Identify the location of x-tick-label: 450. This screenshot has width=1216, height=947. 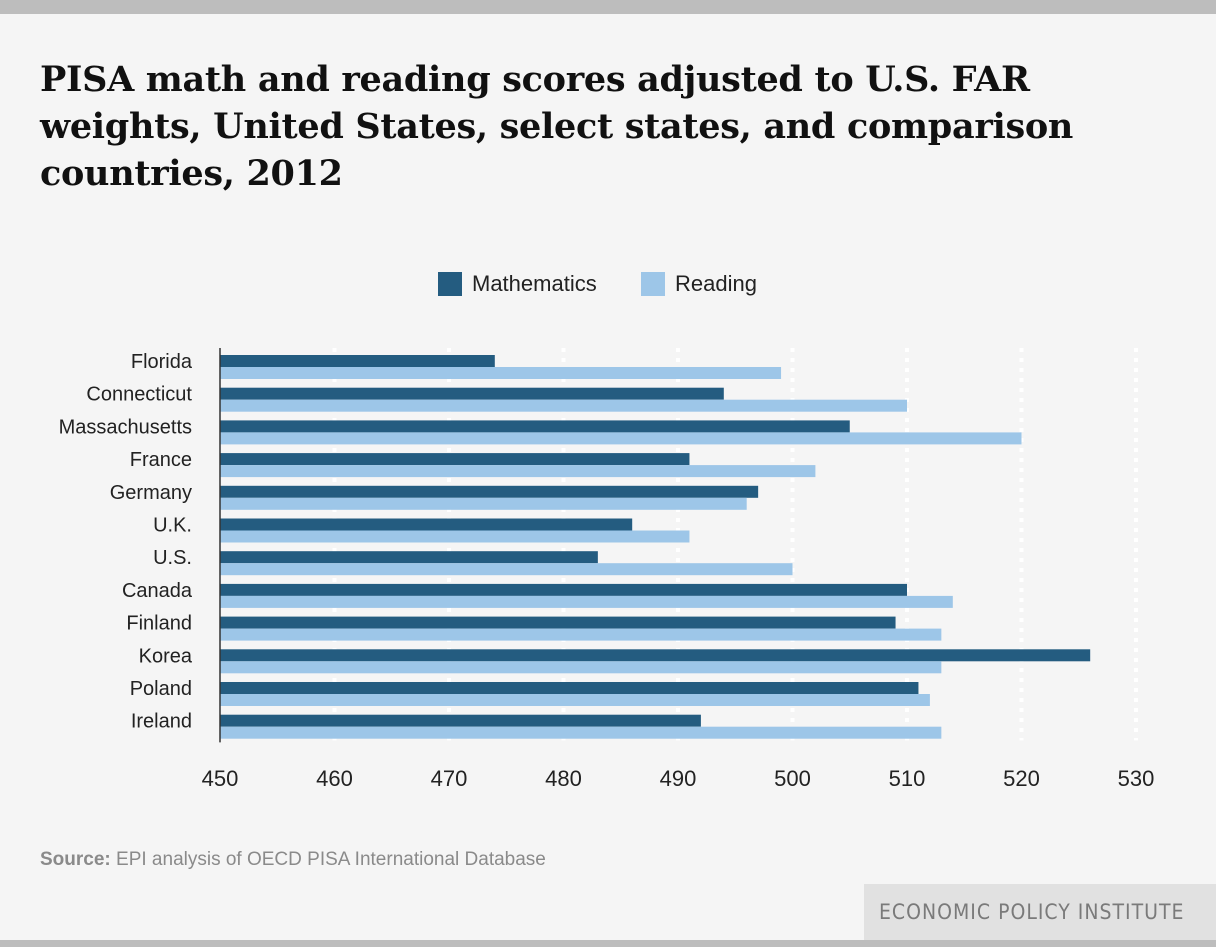
(220, 778).